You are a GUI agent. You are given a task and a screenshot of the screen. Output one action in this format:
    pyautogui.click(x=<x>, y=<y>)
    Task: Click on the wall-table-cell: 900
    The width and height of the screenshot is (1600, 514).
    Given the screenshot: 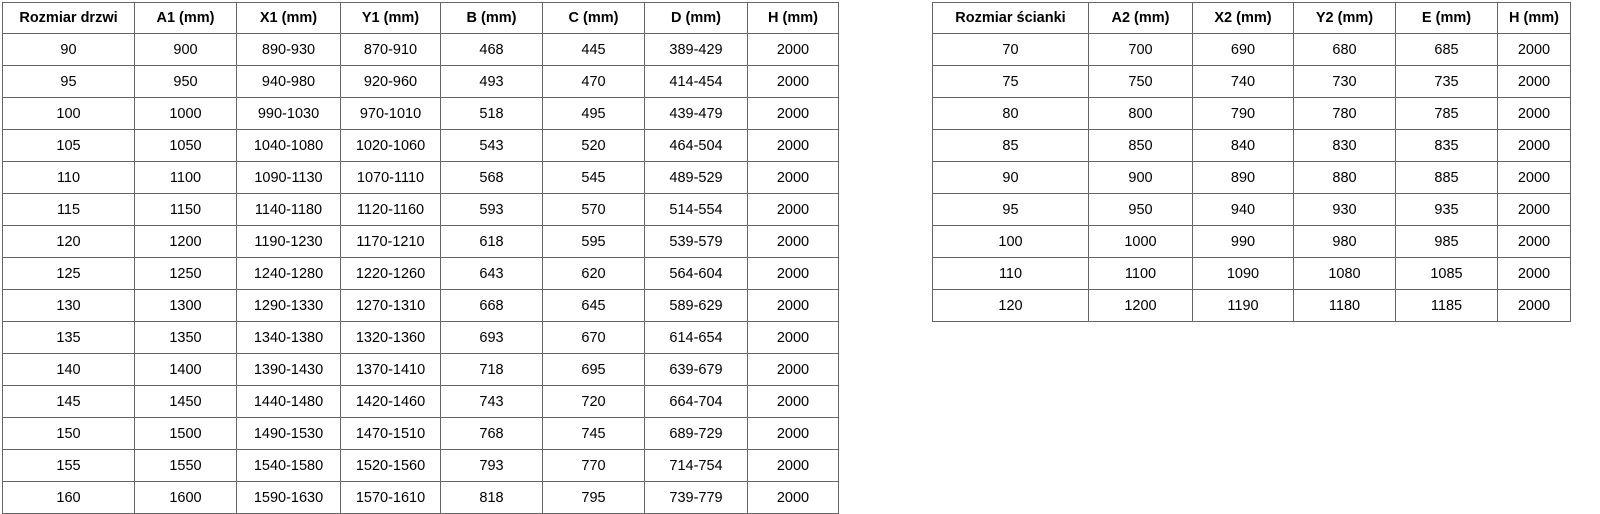 What is the action you would take?
    pyautogui.click(x=1140, y=177)
    